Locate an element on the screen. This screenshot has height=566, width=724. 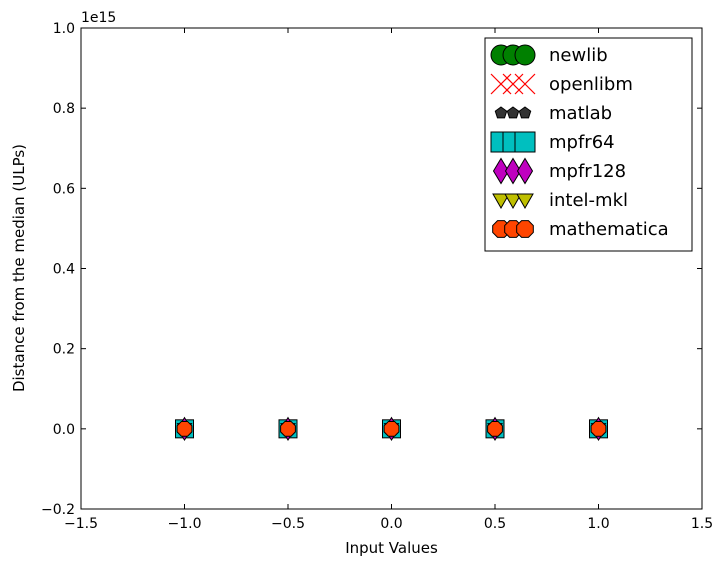
x-tick-label: −1.5 is located at coordinates (81, 524).